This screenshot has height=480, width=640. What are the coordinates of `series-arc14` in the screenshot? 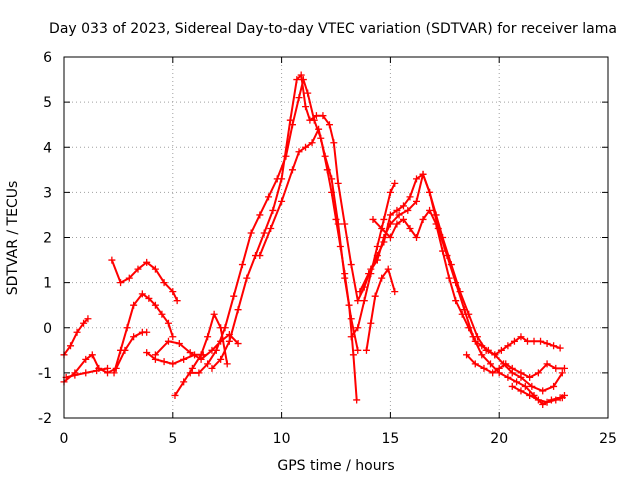 It's located at (373, 260).